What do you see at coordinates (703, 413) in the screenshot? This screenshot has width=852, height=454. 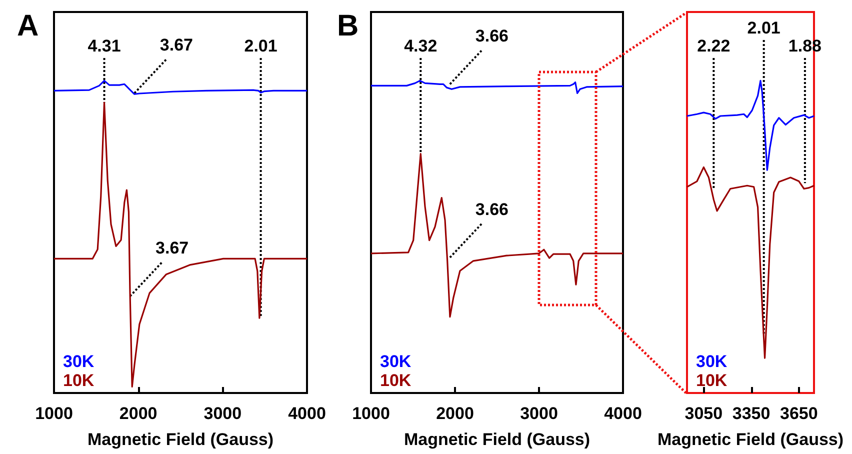 I see `x-tick-label: 3050` at bounding box center [703, 413].